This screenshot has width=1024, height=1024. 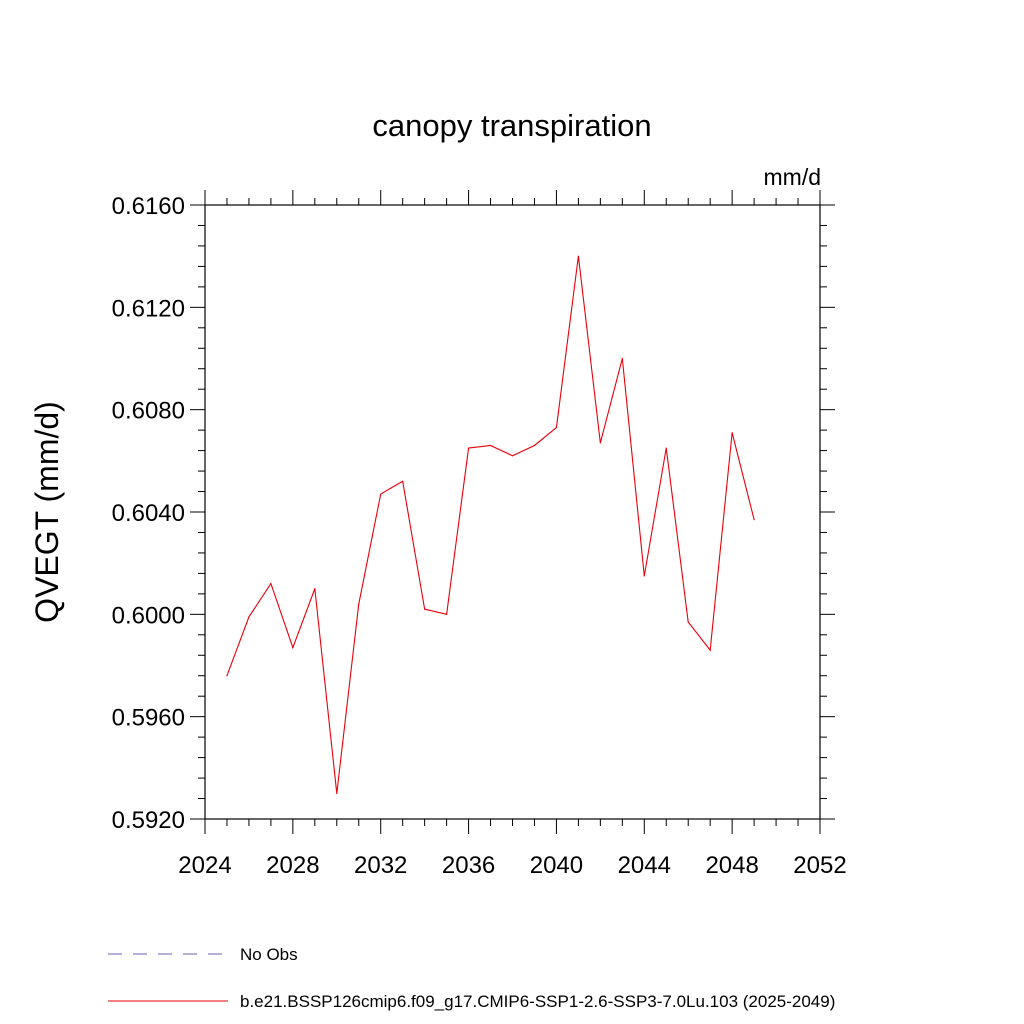 What do you see at coordinates (148, 308) in the screenshot?
I see `y-tick-label: 0.6120` at bounding box center [148, 308].